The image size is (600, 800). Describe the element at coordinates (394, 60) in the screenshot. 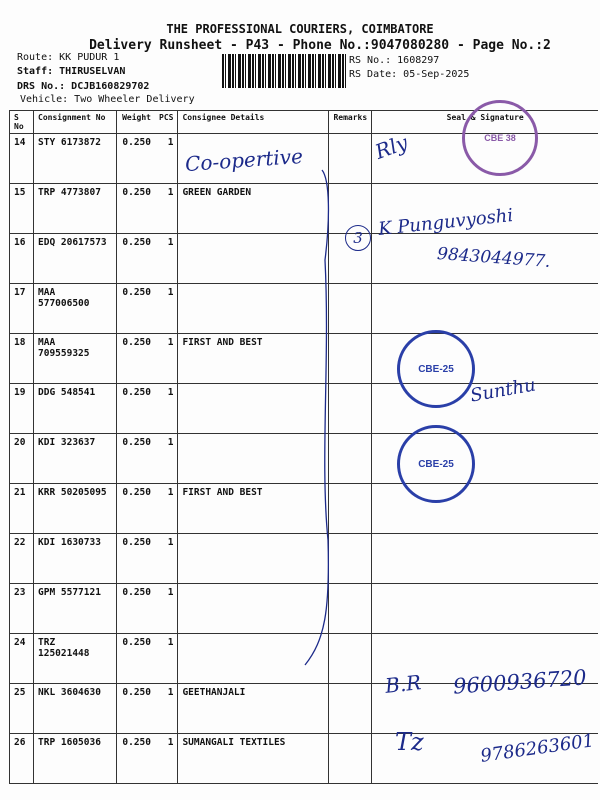

I see `rs-number: RS No.: 1608297` at that location.